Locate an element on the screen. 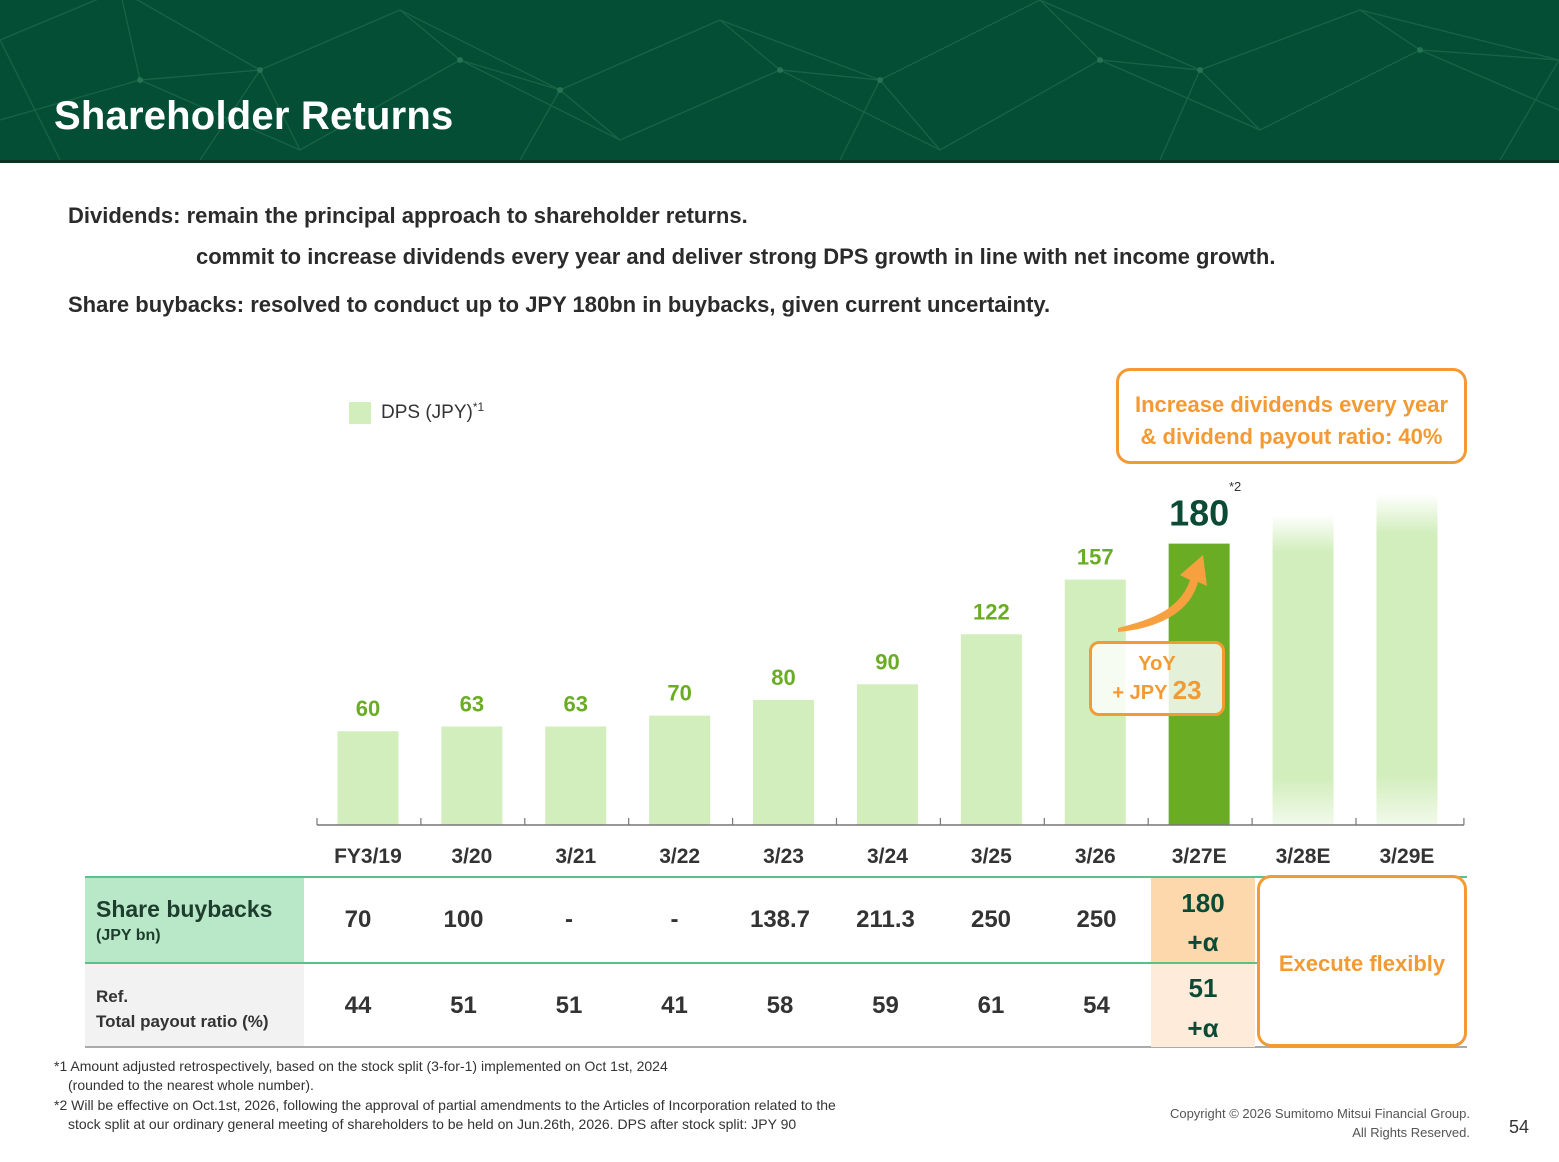 This screenshot has width=1559, height=1162. callout-line1: Increase dividends every year is located at coordinates (1291, 404).